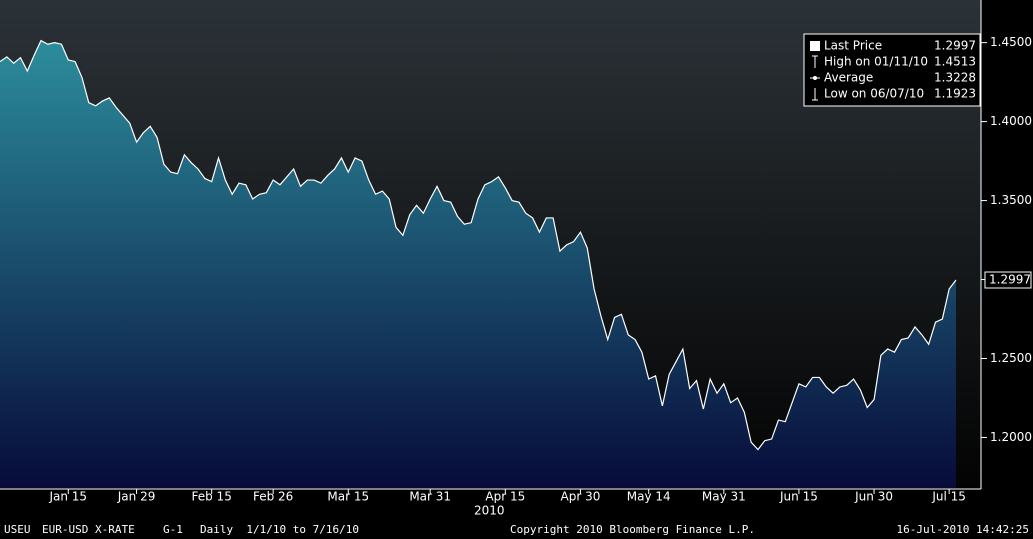 The height and width of the screenshot is (539, 1033). What do you see at coordinates (173, 529) in the screenshot?
I see `footer-chart-id: G-1` at bounding box center [173, 529].